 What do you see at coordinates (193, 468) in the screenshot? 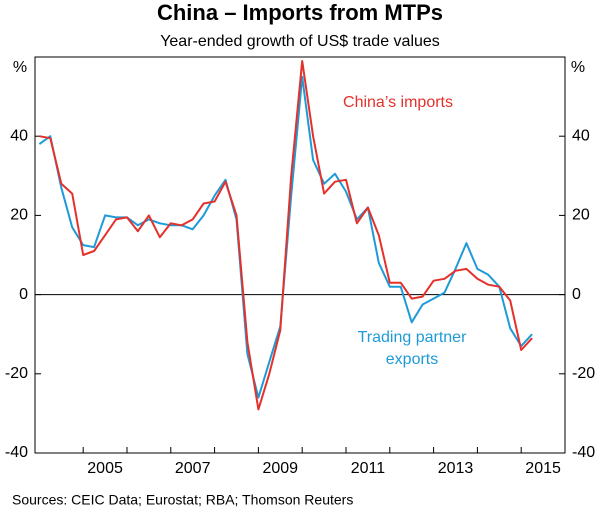
I see `x-tick-label: 2007` at bounding box center [193, 468].